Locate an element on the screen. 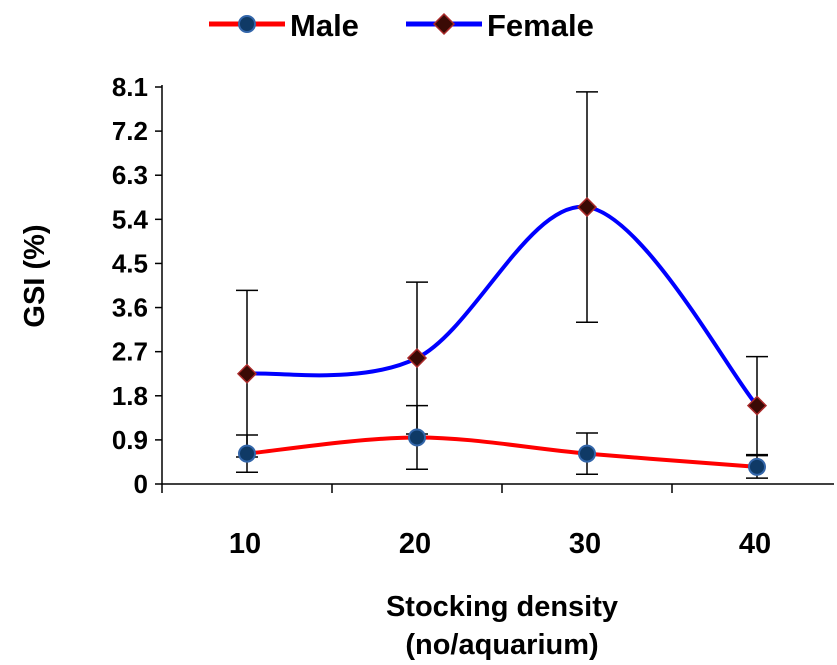  y-tick-label: 6.3 is located at coordinates (130, 175).